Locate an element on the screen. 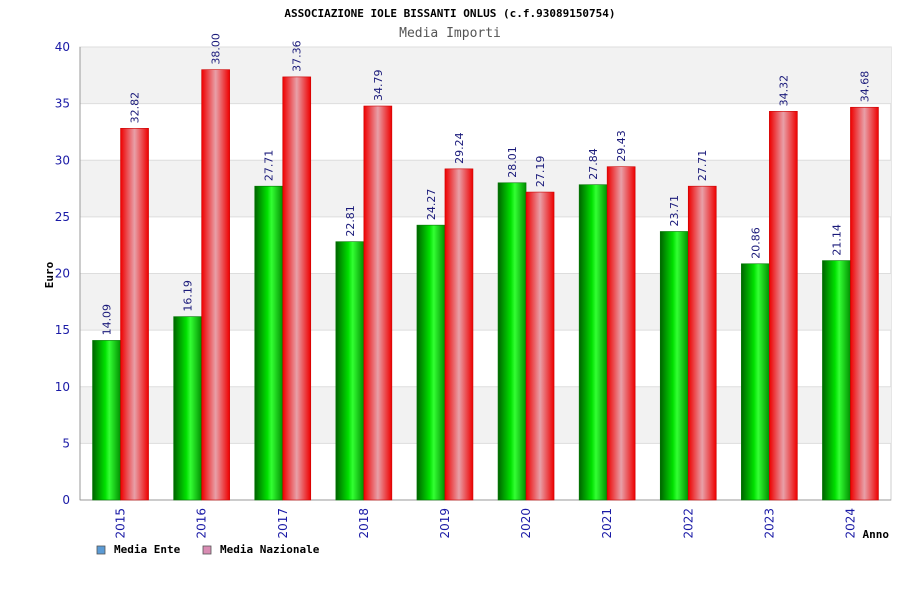  y-tick-label: 20 is located at coordinates (62, 274).